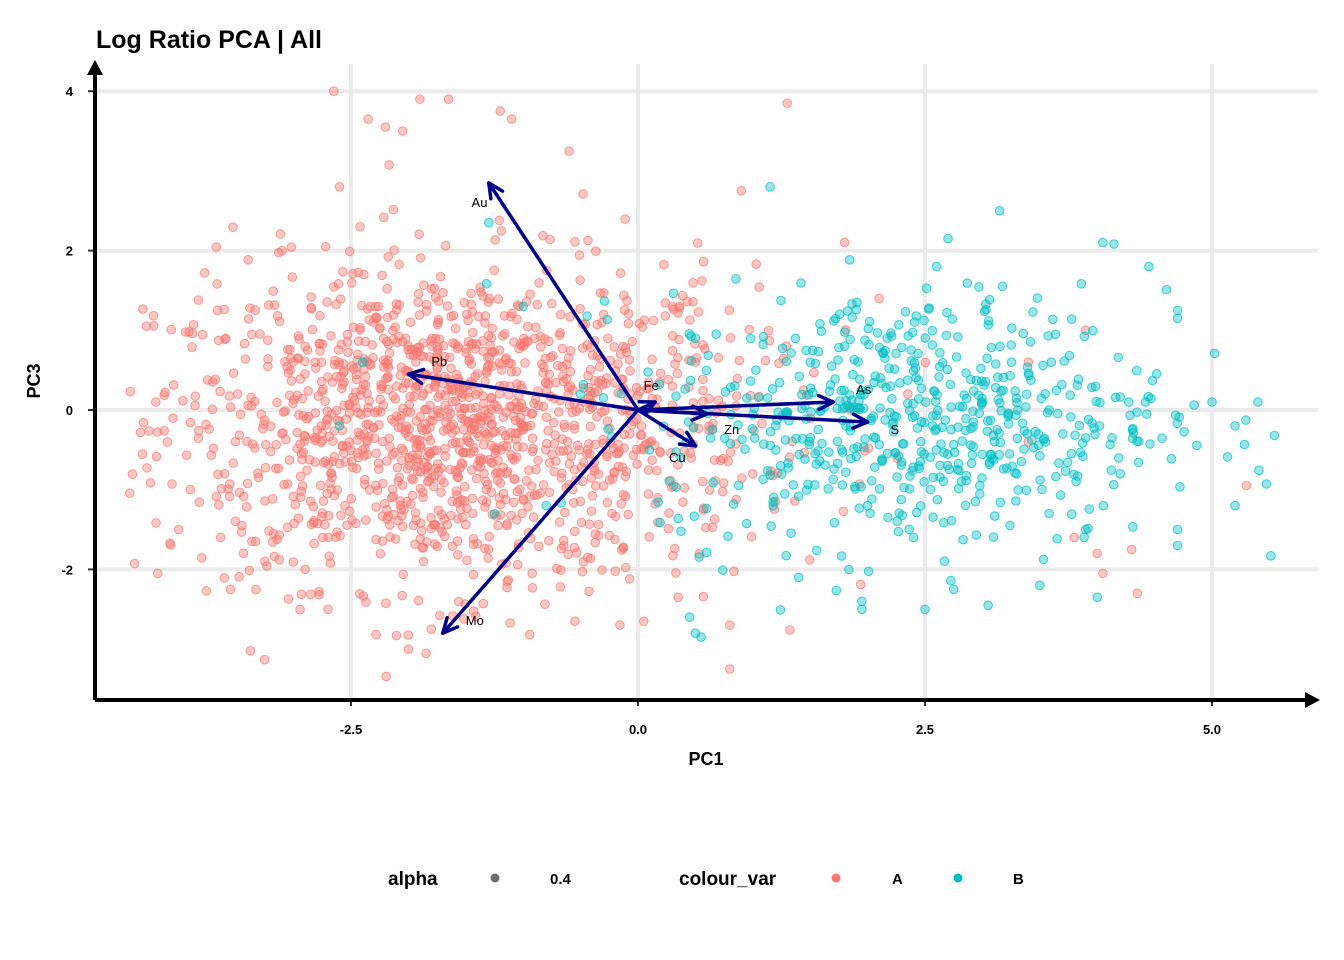 This screenshot has width=1344, height=960. Describe the element at coordinates (416, 376) in the screenshot. I see `loading-arrowhead-pb` at that location.